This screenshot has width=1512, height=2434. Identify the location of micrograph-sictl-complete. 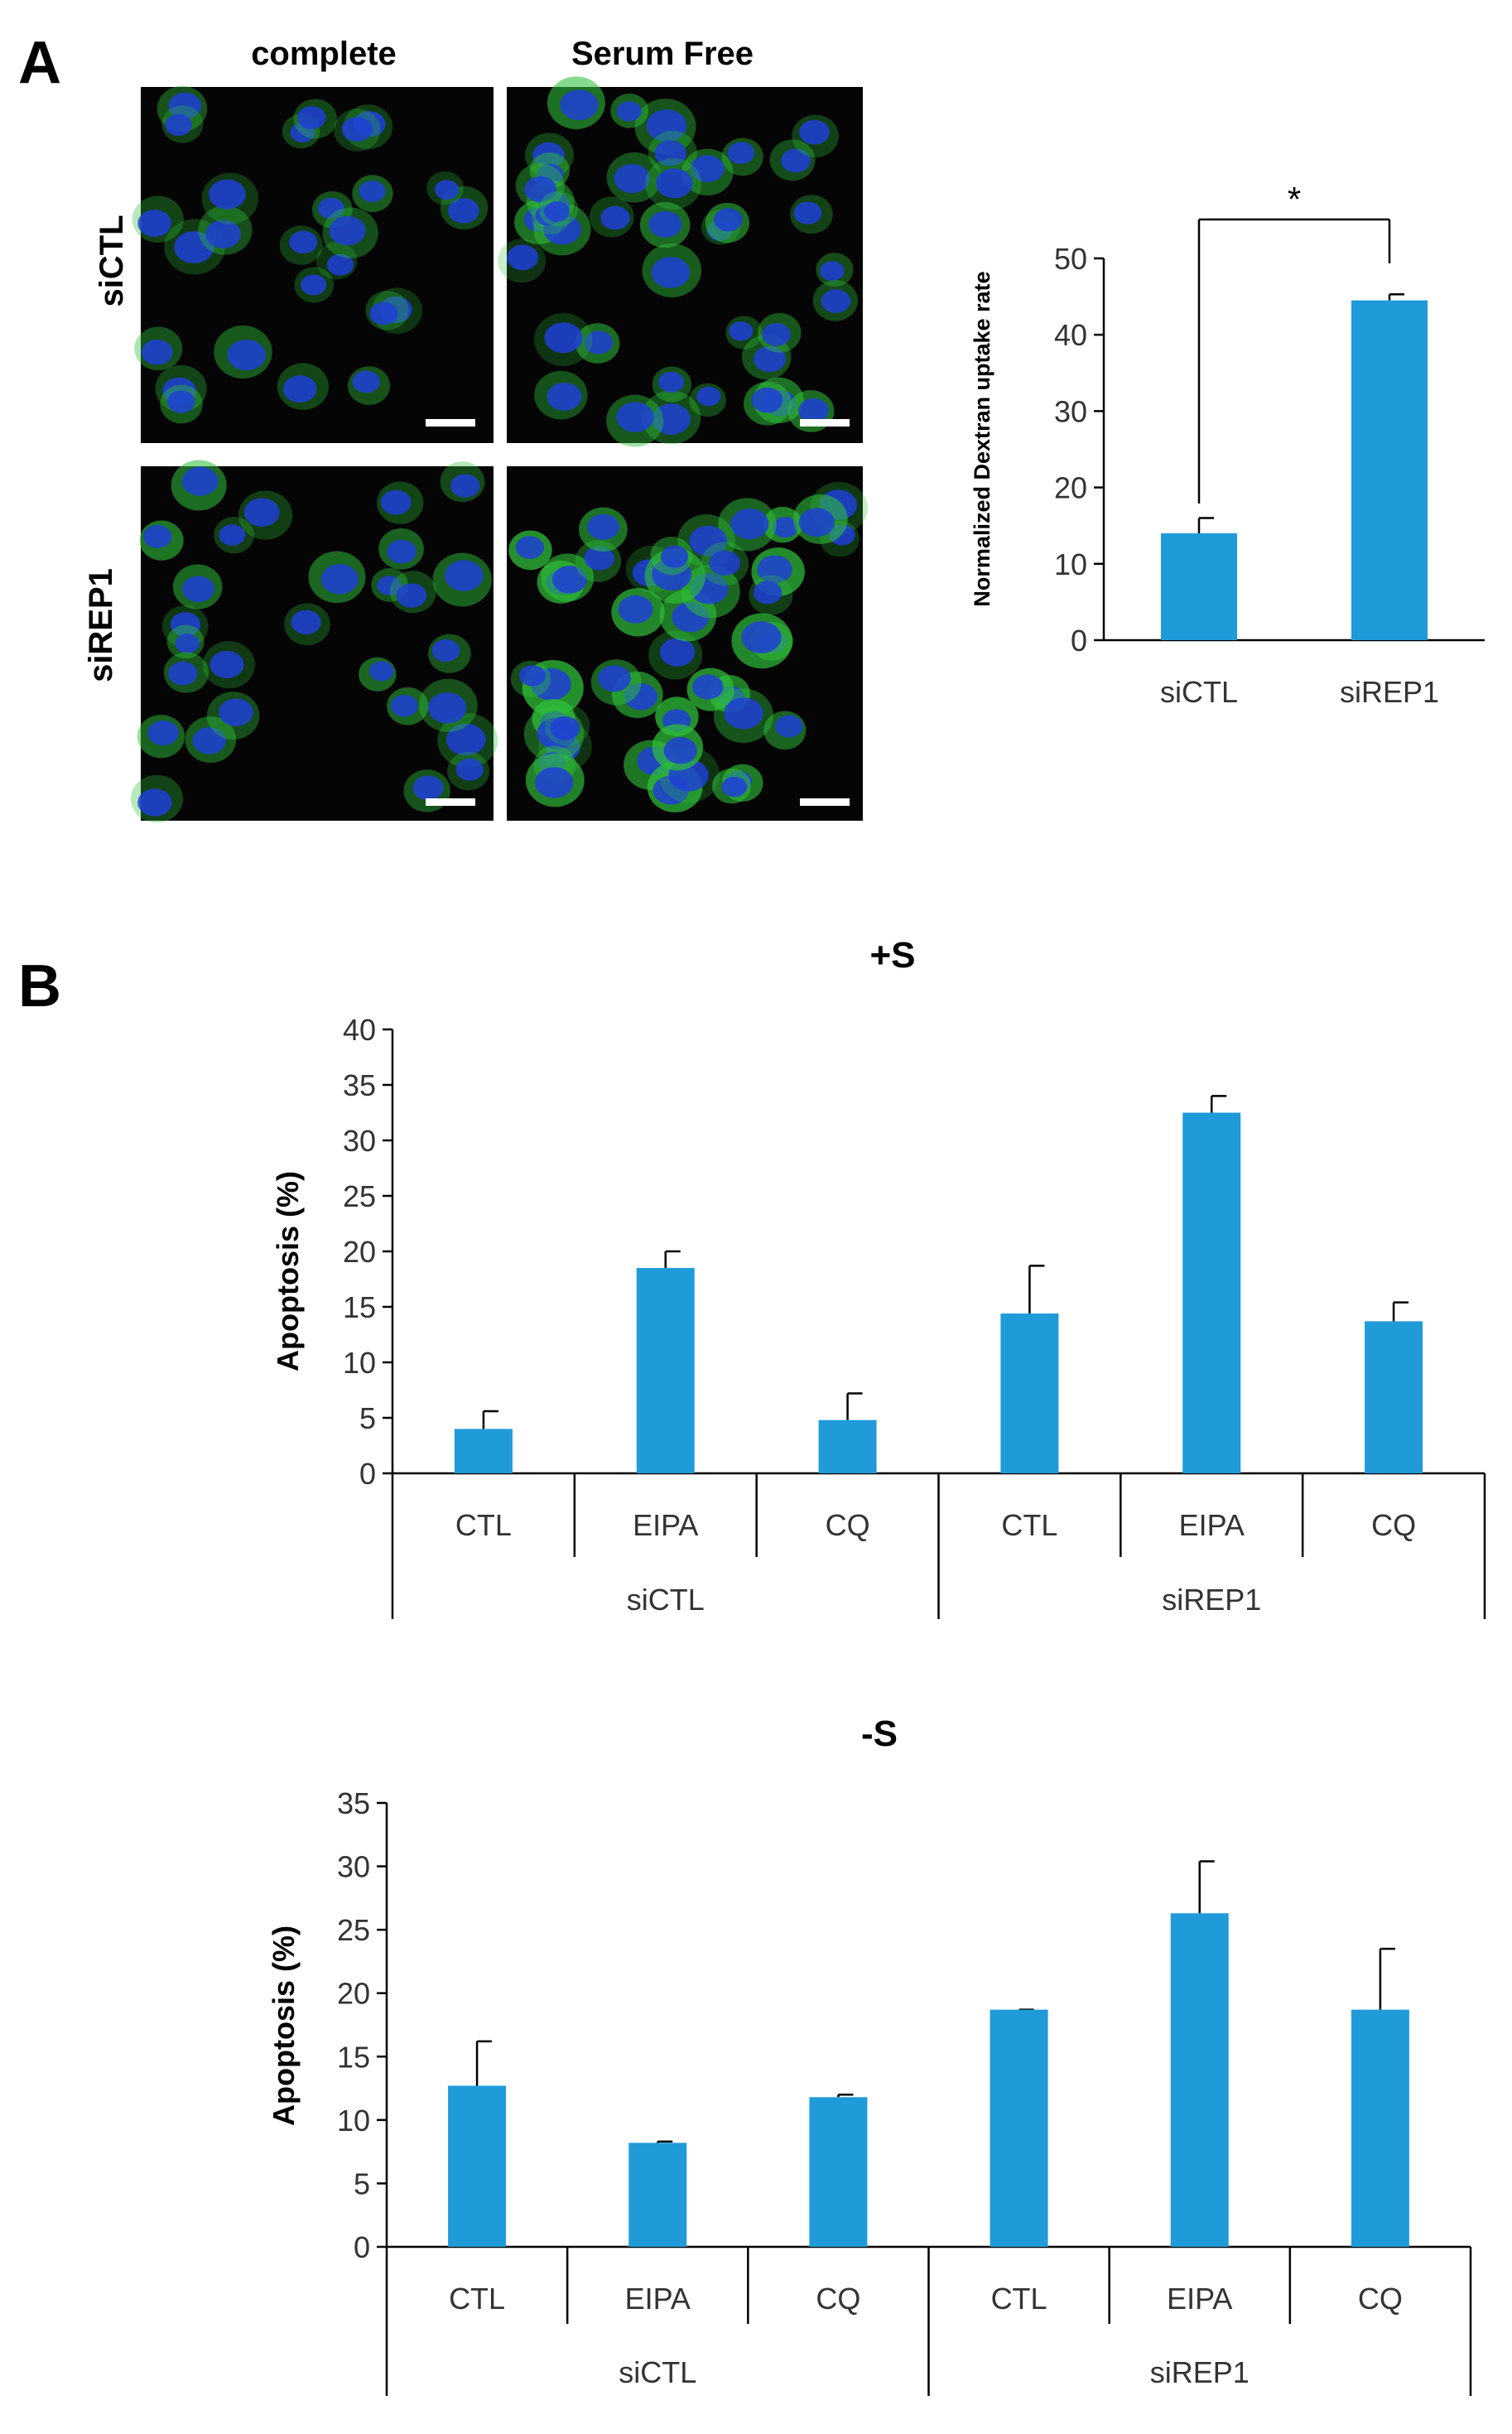
(317, 265).